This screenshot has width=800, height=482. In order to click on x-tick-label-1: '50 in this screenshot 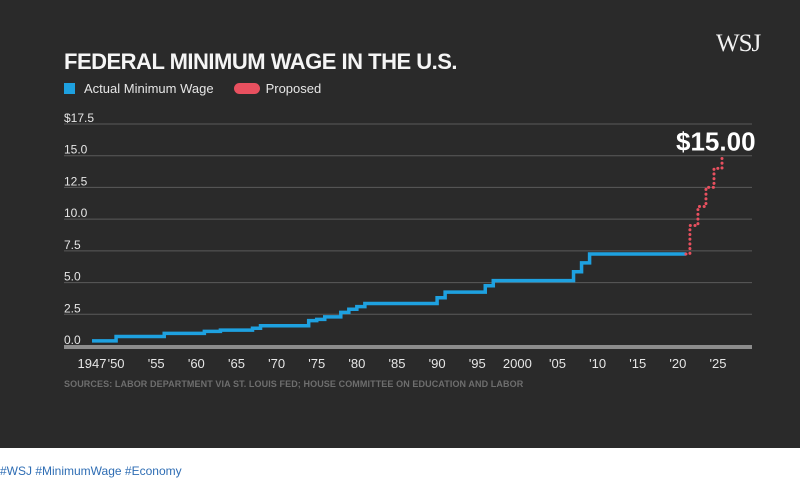, I will do `click(116, 363)`.